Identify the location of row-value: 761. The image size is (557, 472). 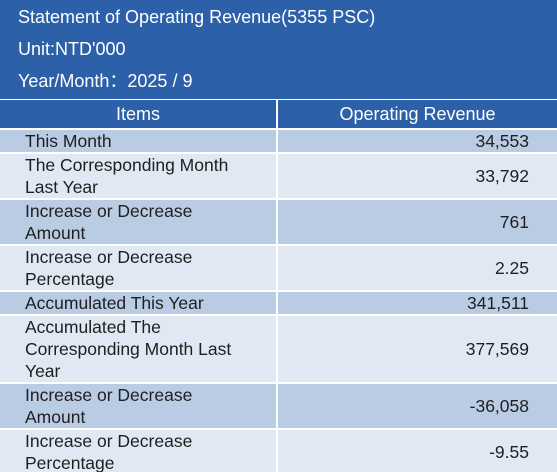
(416, 222).